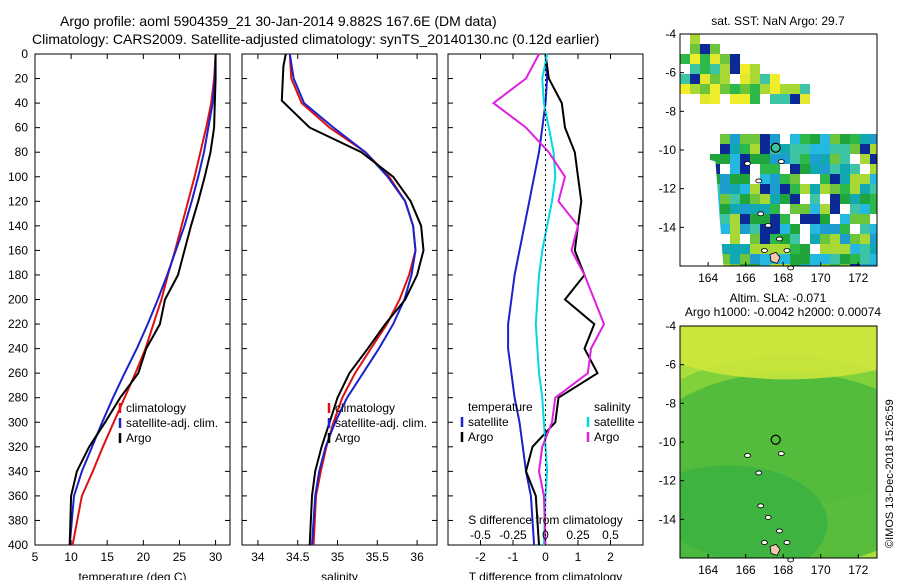 The image size is (900, 580). What do you see at coordinates (339, 575) in the screenshot?
I see `salinity-xlabel: salinity` at bounding box center [339, 575].